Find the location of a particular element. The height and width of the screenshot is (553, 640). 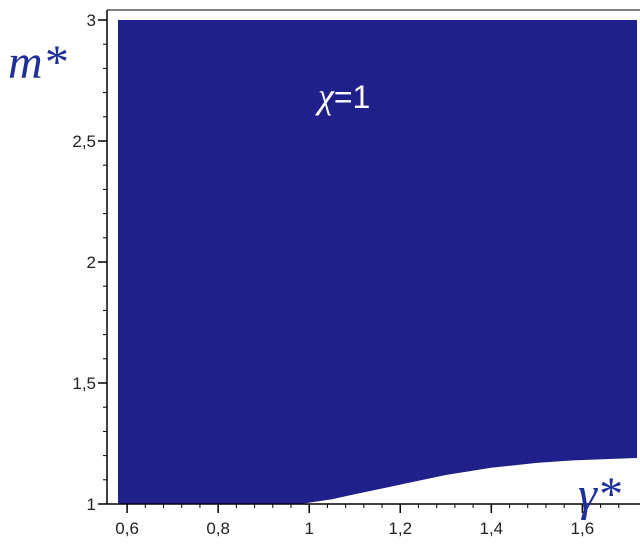

x-tick-label: 1,4 is located at coordinates (491, 528).